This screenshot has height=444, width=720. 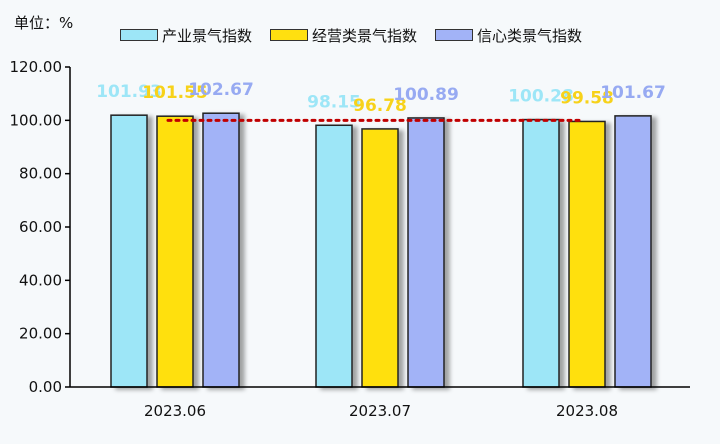 What do you see at coordinates (36, 67) in the screenshot?
I see `y-tick-label: 120.00` at bounding box center [36, 67].